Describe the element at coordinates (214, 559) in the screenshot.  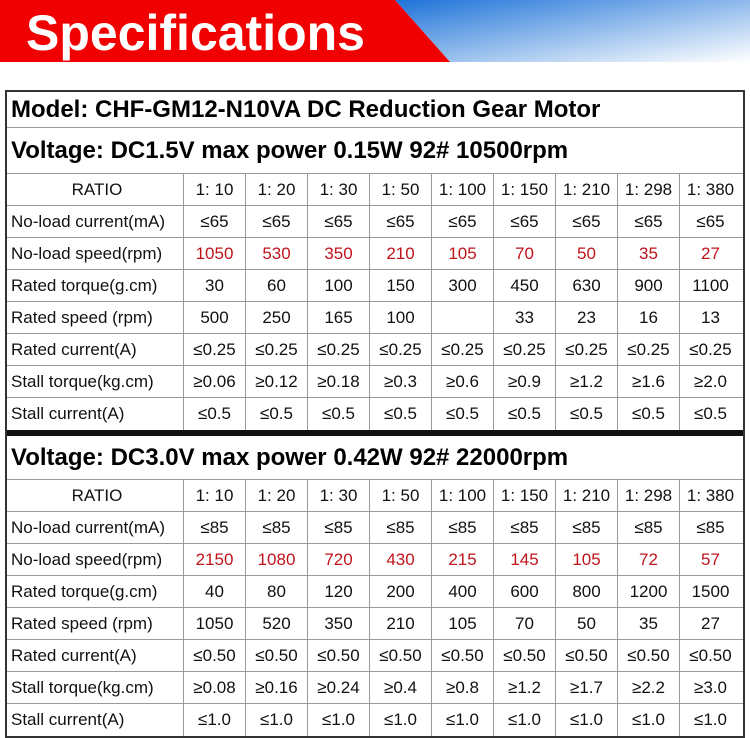
I see `cell: 2150` at that location.